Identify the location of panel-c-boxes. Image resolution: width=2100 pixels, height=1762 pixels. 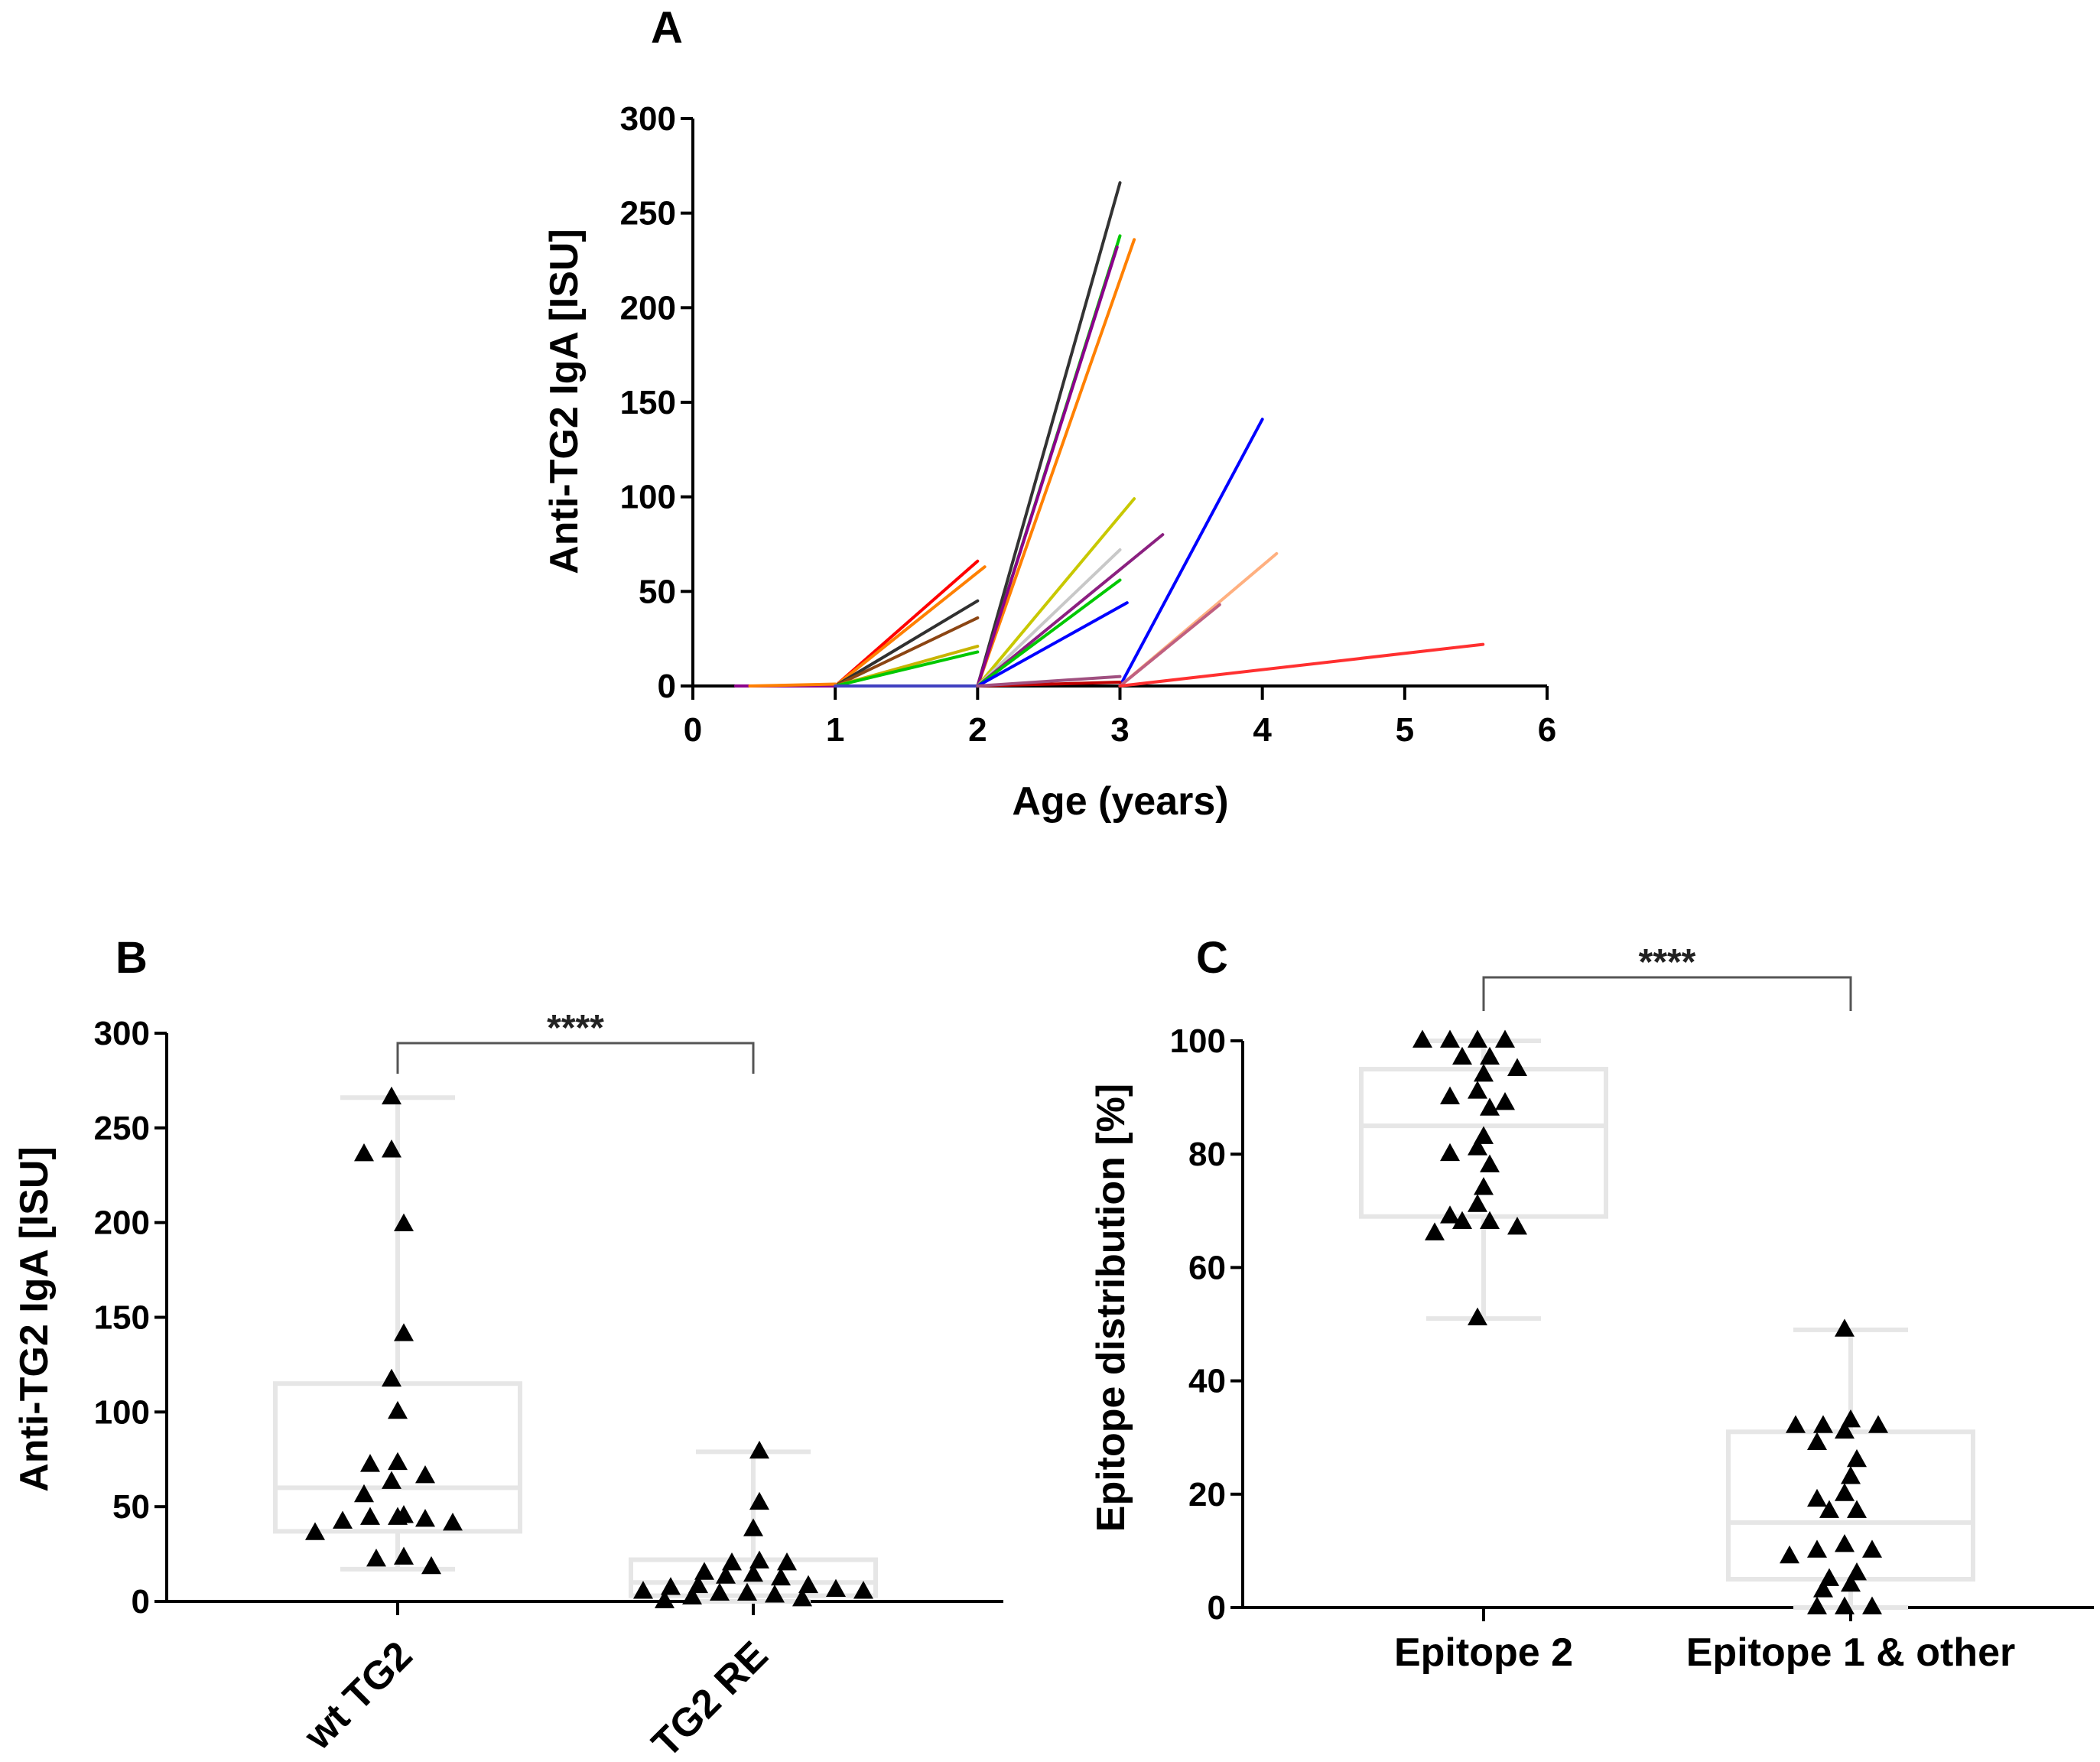
(1667, 1324).